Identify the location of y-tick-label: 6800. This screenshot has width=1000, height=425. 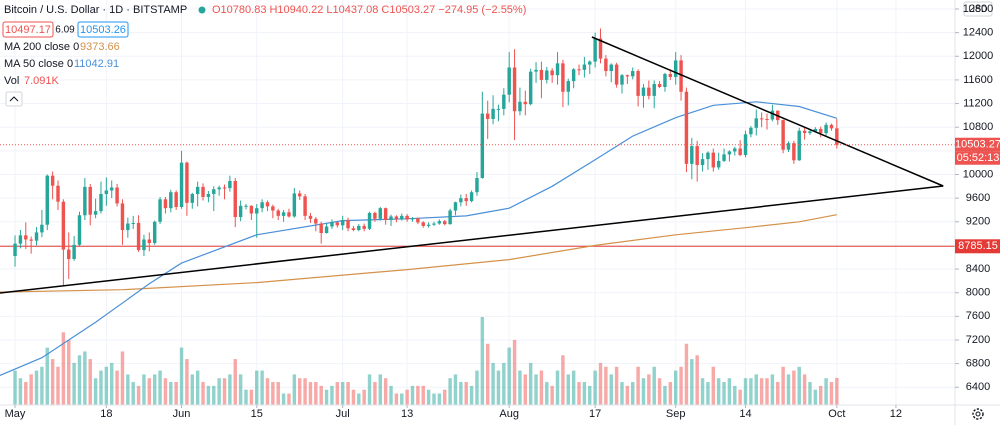
(978, 364).